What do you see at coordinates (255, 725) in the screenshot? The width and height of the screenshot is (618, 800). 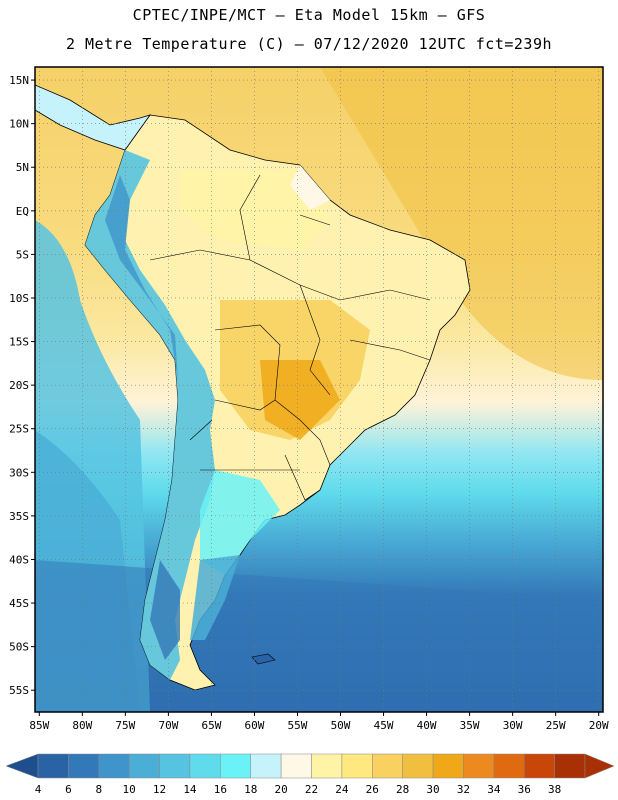 I see `lon-tick-label: 60W` at bounding box center [255, 725].